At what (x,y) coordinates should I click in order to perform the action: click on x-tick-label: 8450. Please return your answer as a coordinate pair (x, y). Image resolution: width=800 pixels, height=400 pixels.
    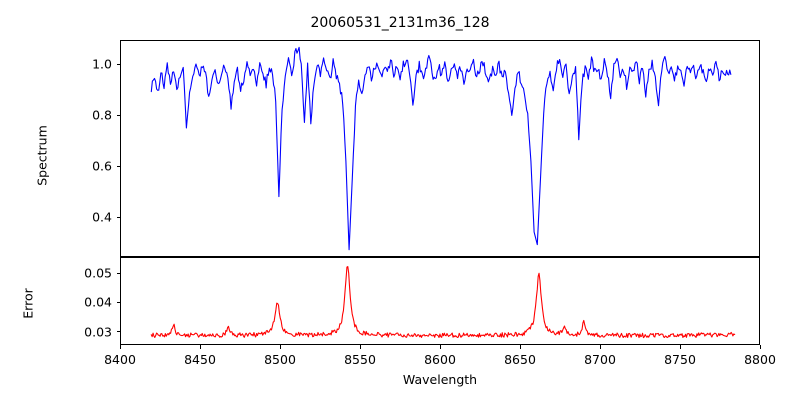
    Looking at the image, I should click on (200, 359).